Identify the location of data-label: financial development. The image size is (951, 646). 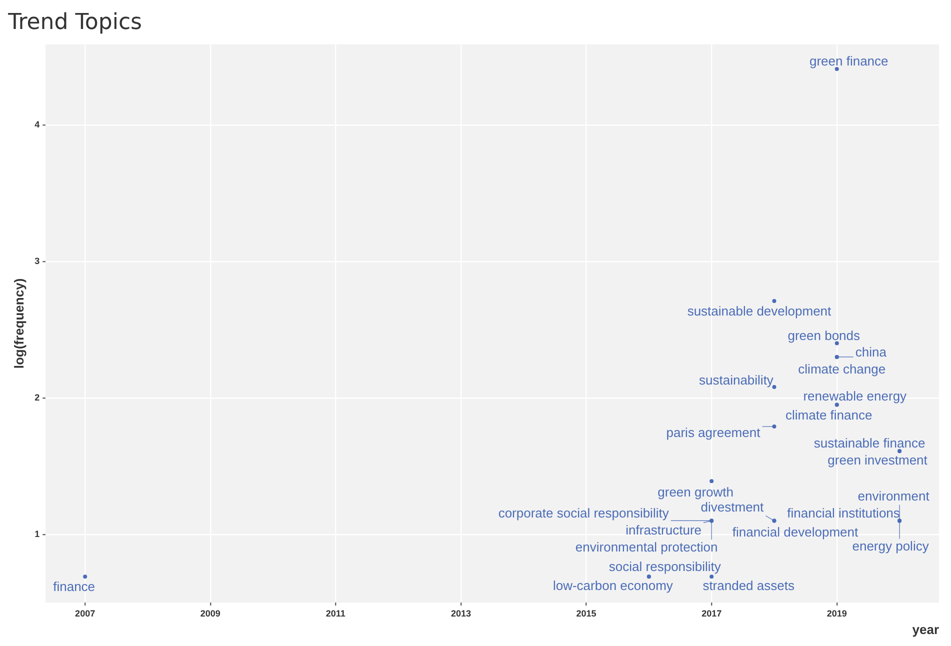
(795, 532).